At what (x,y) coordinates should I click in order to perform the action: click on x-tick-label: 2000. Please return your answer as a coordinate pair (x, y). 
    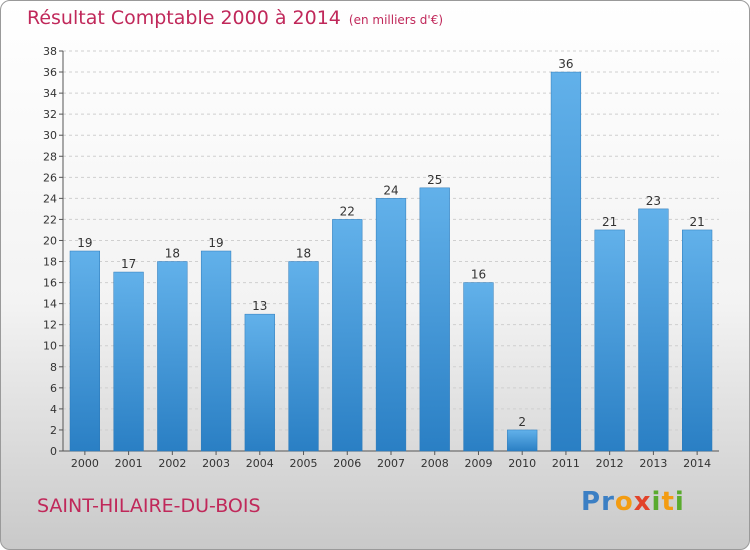
    Looking at the image, I should click on (85, 463).